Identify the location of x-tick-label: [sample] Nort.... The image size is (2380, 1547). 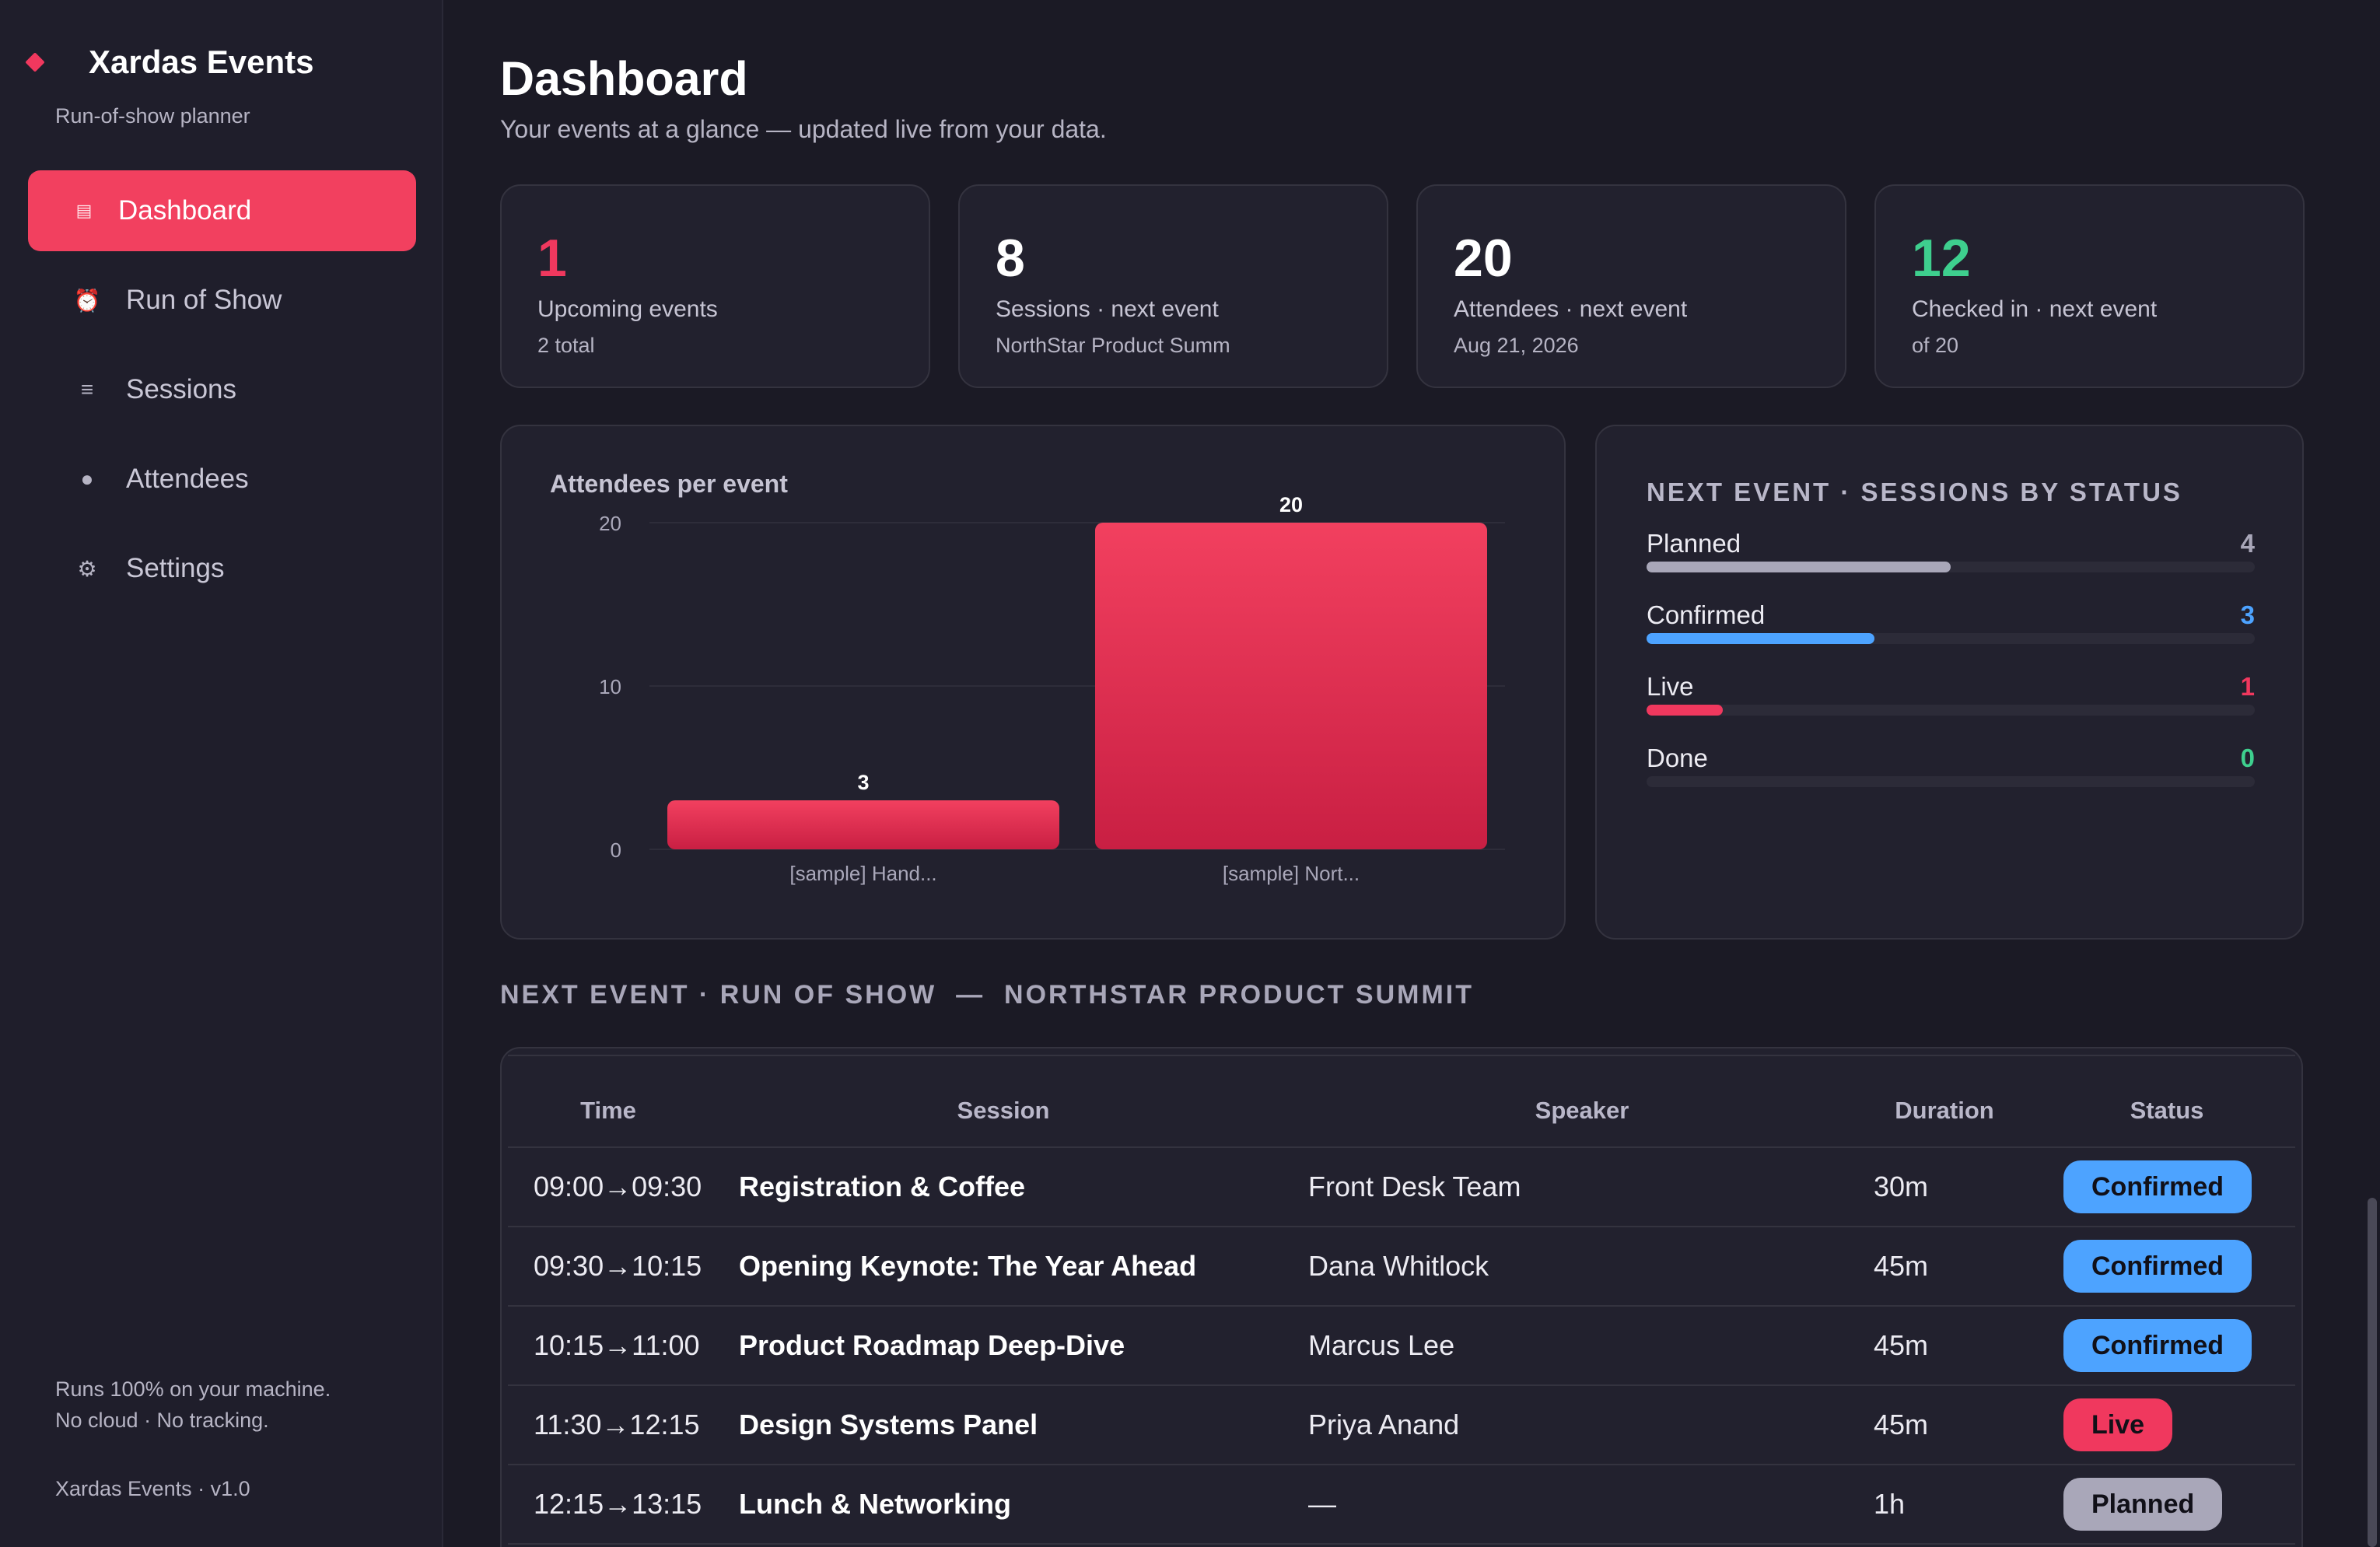
(1292, 874).